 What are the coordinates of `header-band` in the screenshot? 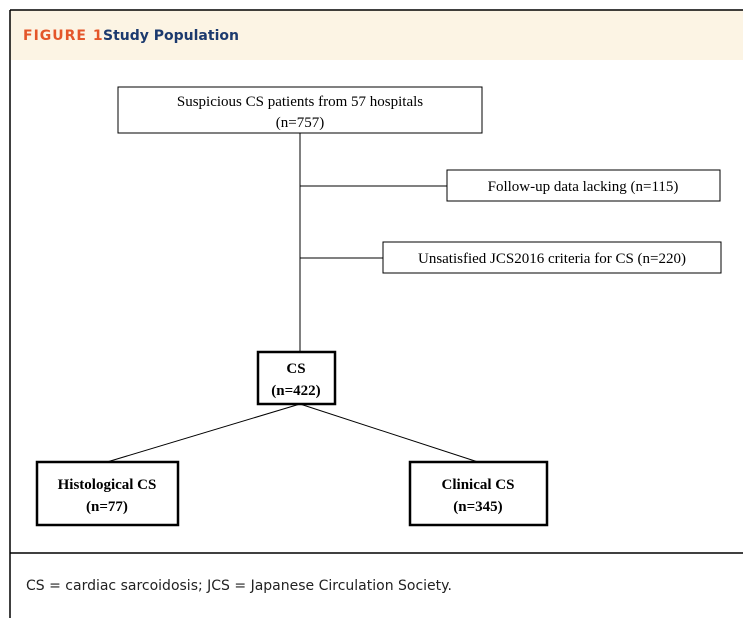 It's located at (376, 35).